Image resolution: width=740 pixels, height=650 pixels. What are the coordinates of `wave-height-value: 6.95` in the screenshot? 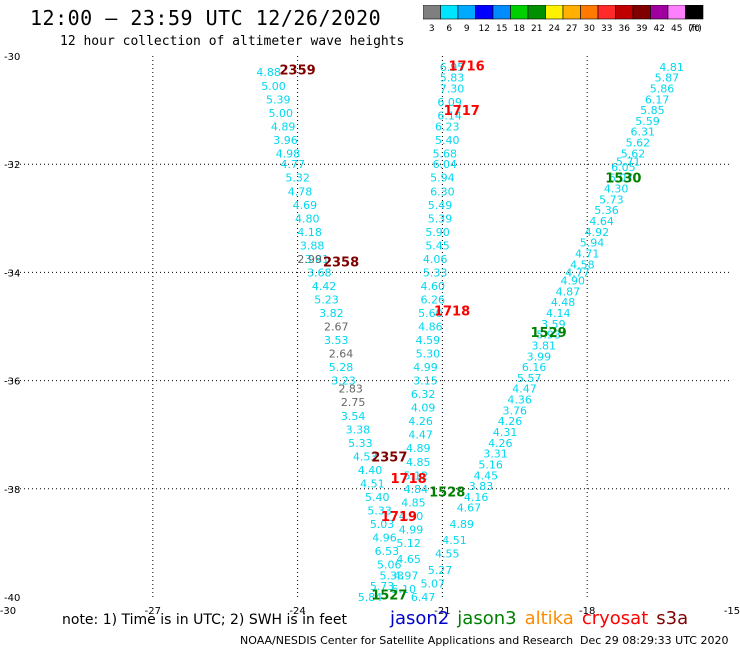 It's located at (452, 67).